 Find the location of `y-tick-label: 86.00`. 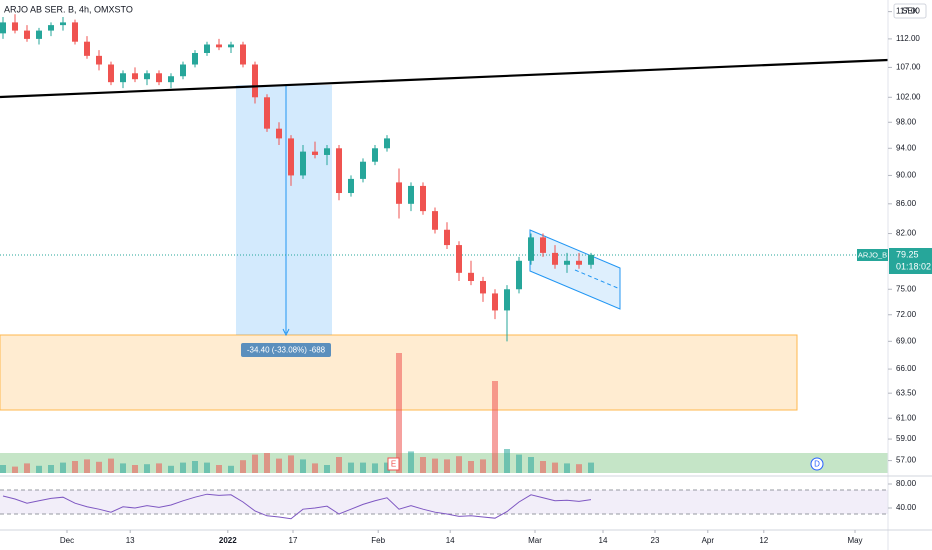

y-tick-label: 86.00 is located at coordinates (906, 203).